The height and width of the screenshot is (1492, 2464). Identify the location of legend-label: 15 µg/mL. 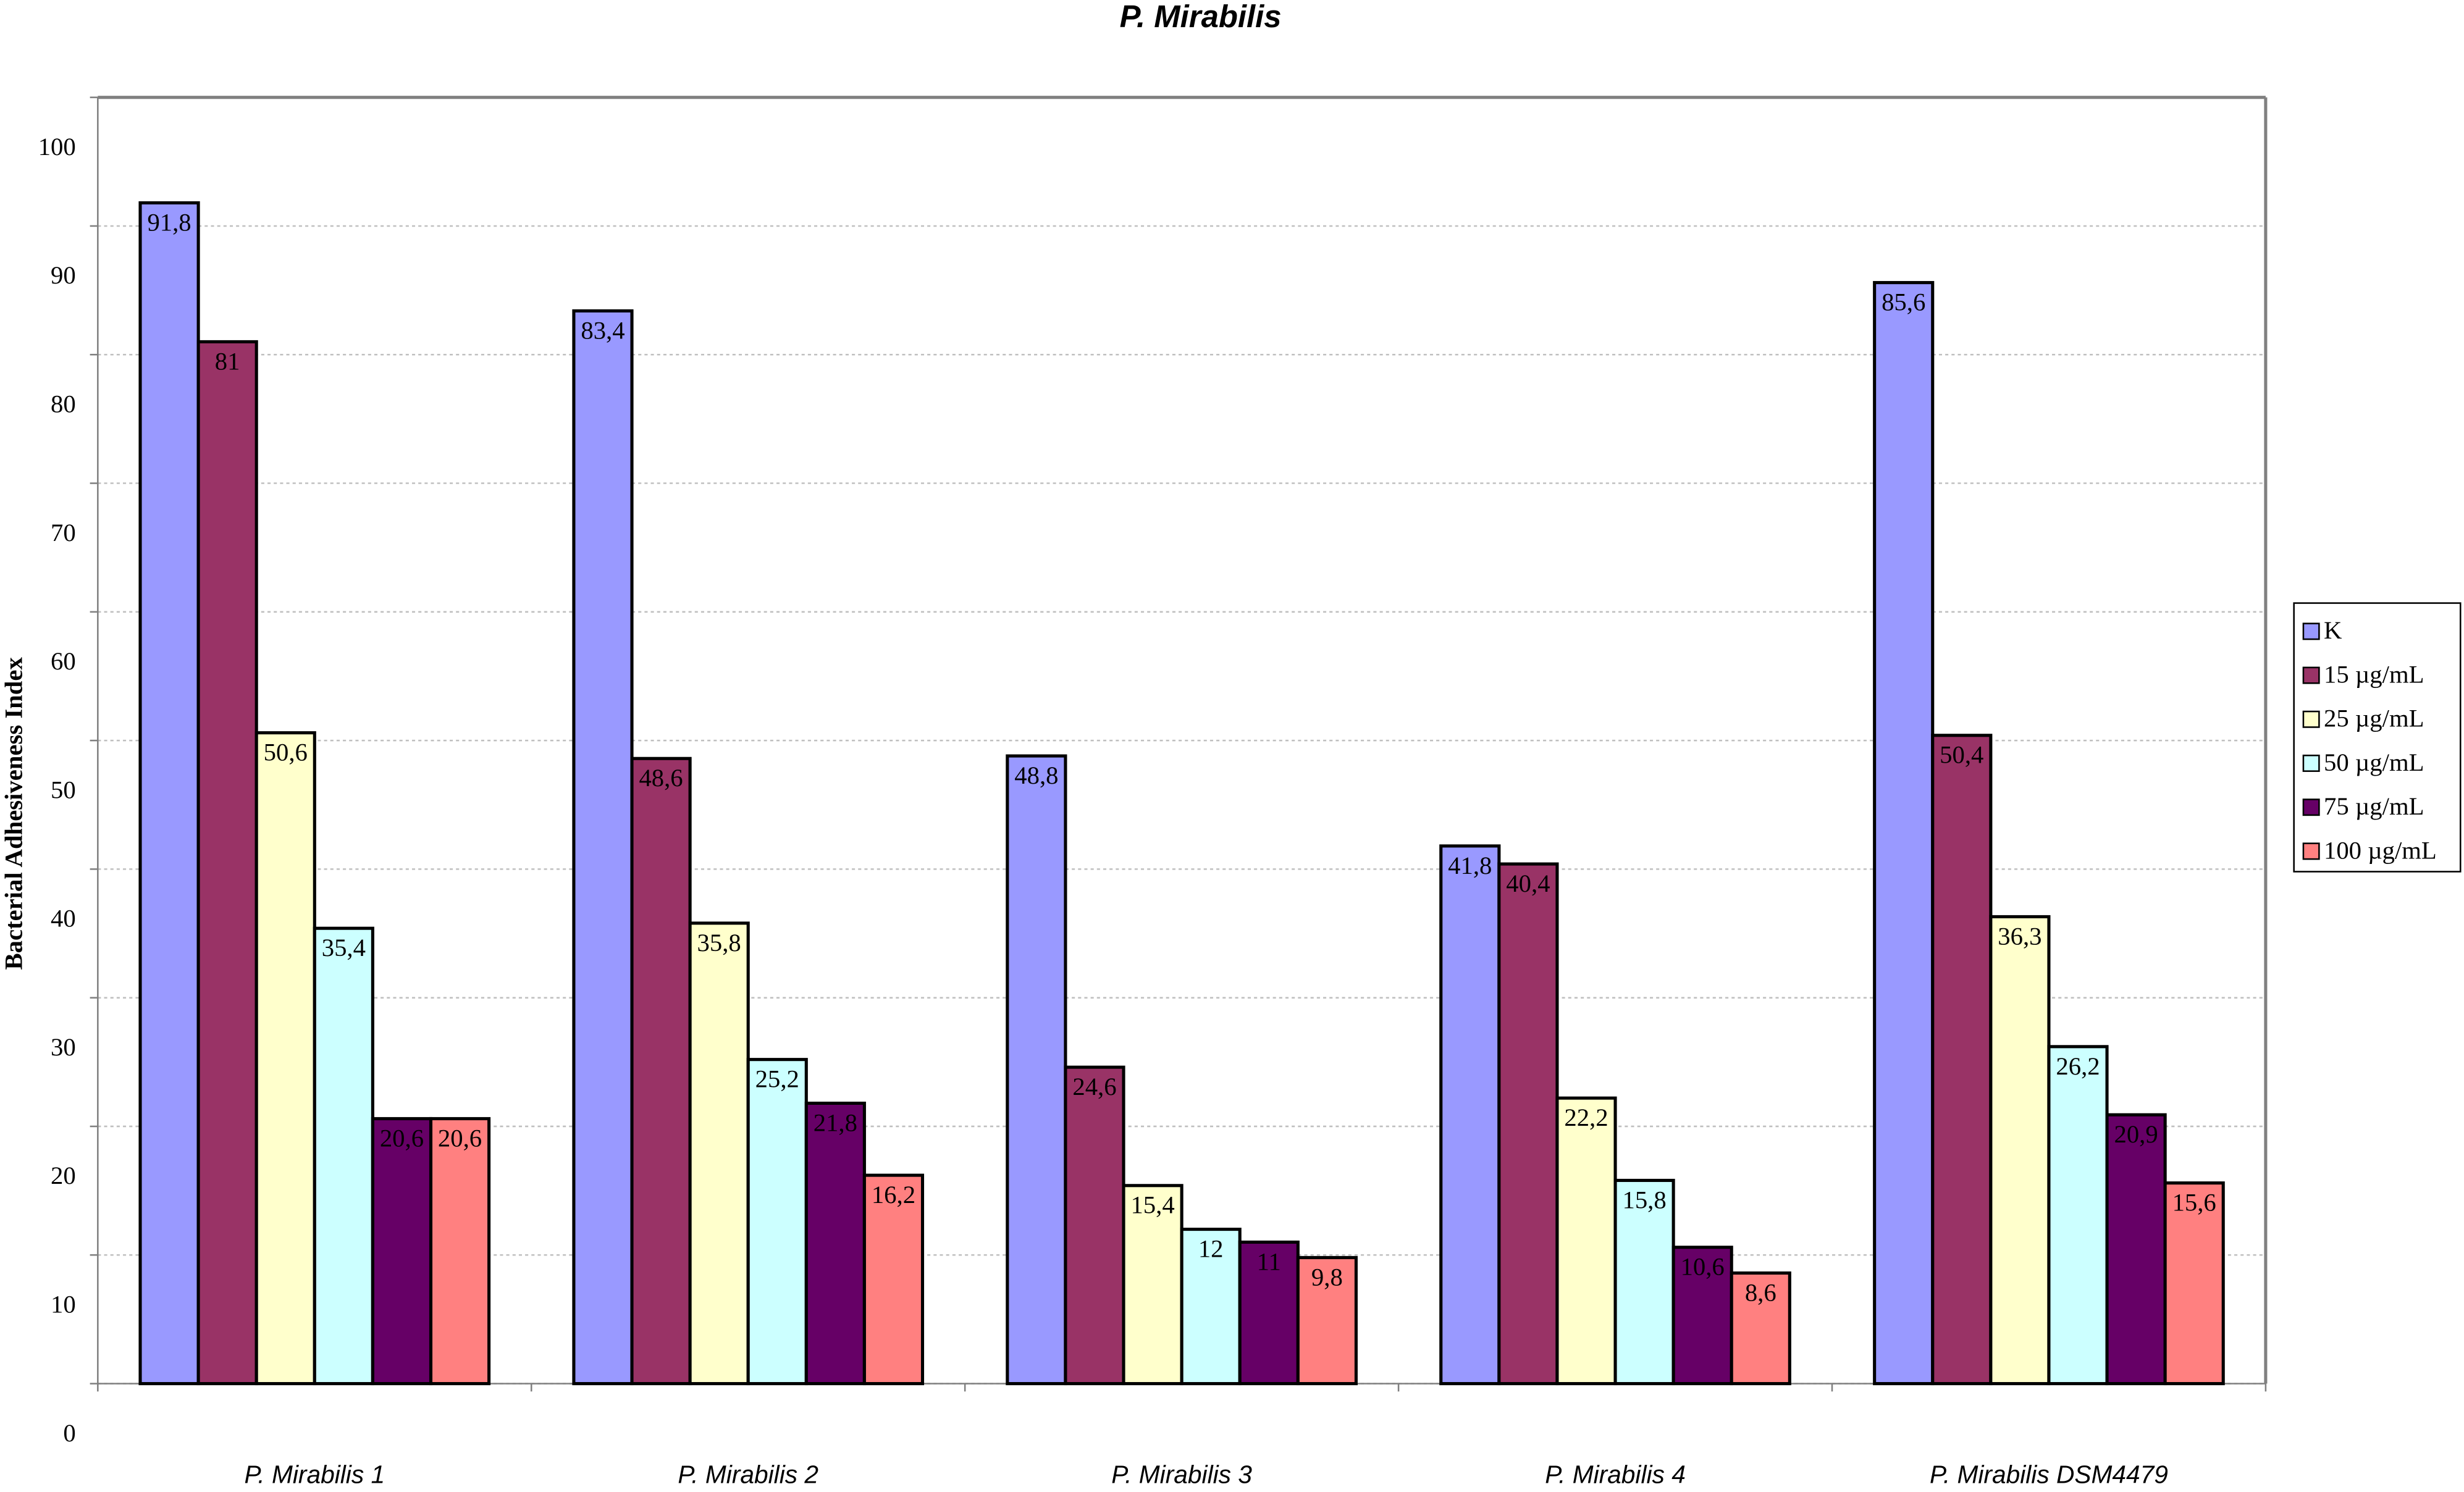
(2374, 674).